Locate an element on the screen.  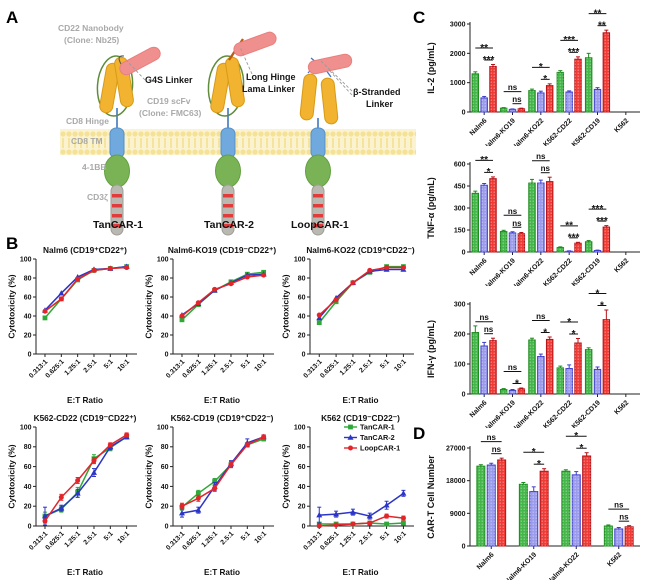
svg-text: Nalm6-KO22 is located at coordinates (563, 565).